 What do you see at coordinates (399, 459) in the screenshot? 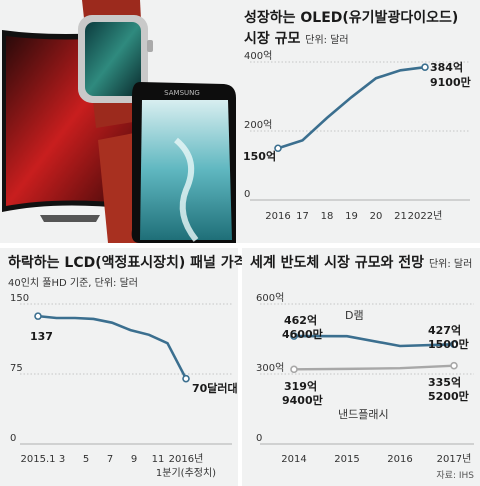
I see `semi-xtick-label: 2016` at bounding box center [399, 459].